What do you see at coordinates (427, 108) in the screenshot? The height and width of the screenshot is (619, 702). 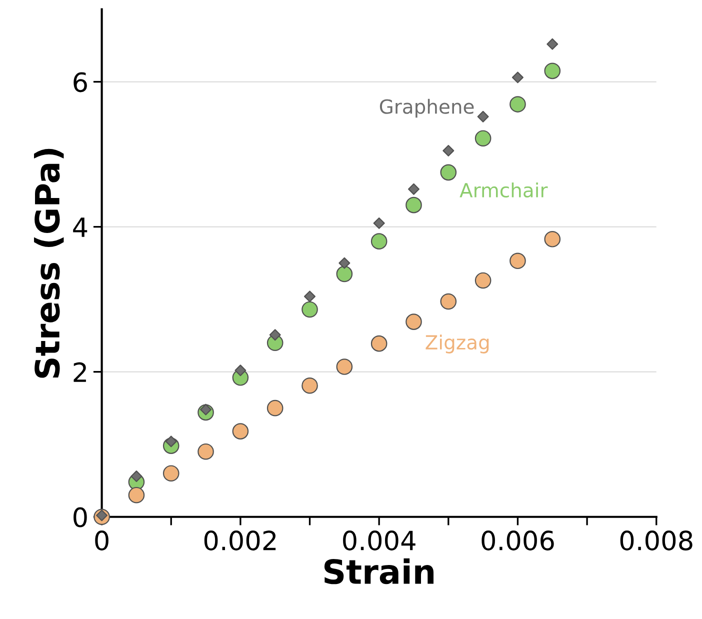 I see `series-label: Graphene` at bounding box center [427, 108].